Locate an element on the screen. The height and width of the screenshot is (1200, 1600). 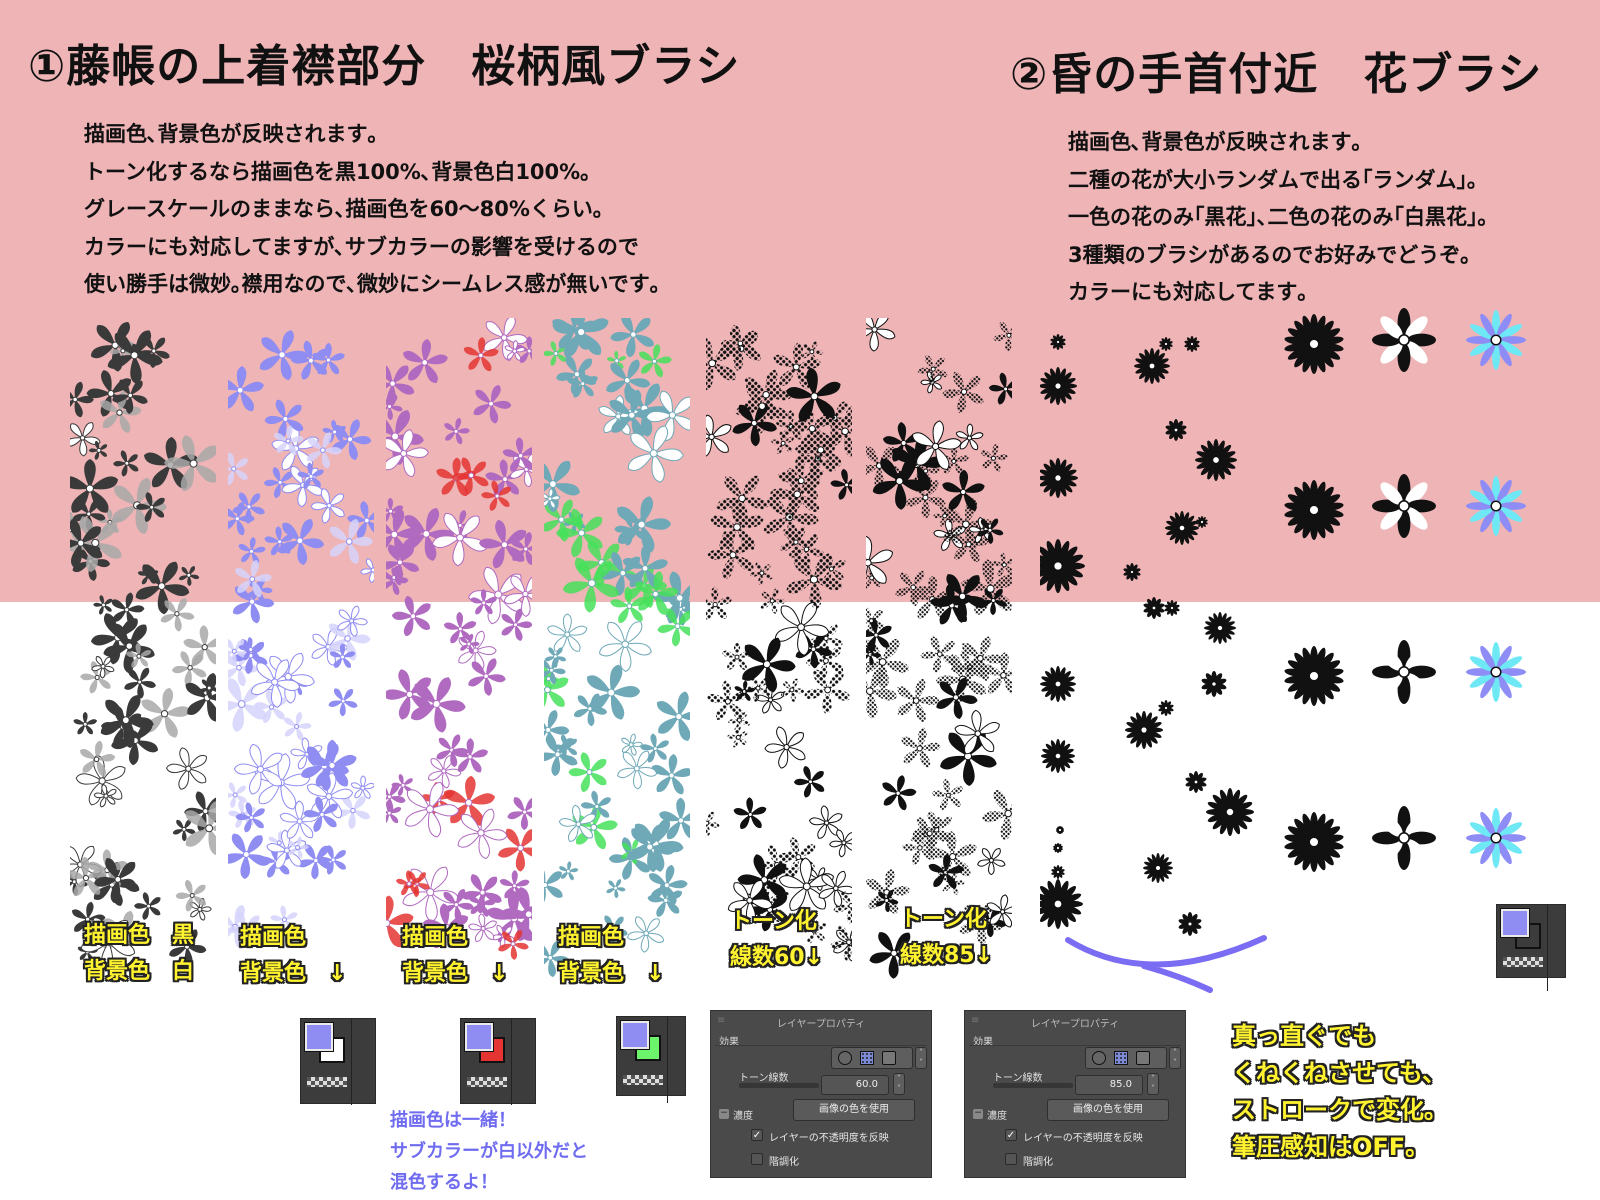
brush-stroke is located at coordinates (1166, 964).